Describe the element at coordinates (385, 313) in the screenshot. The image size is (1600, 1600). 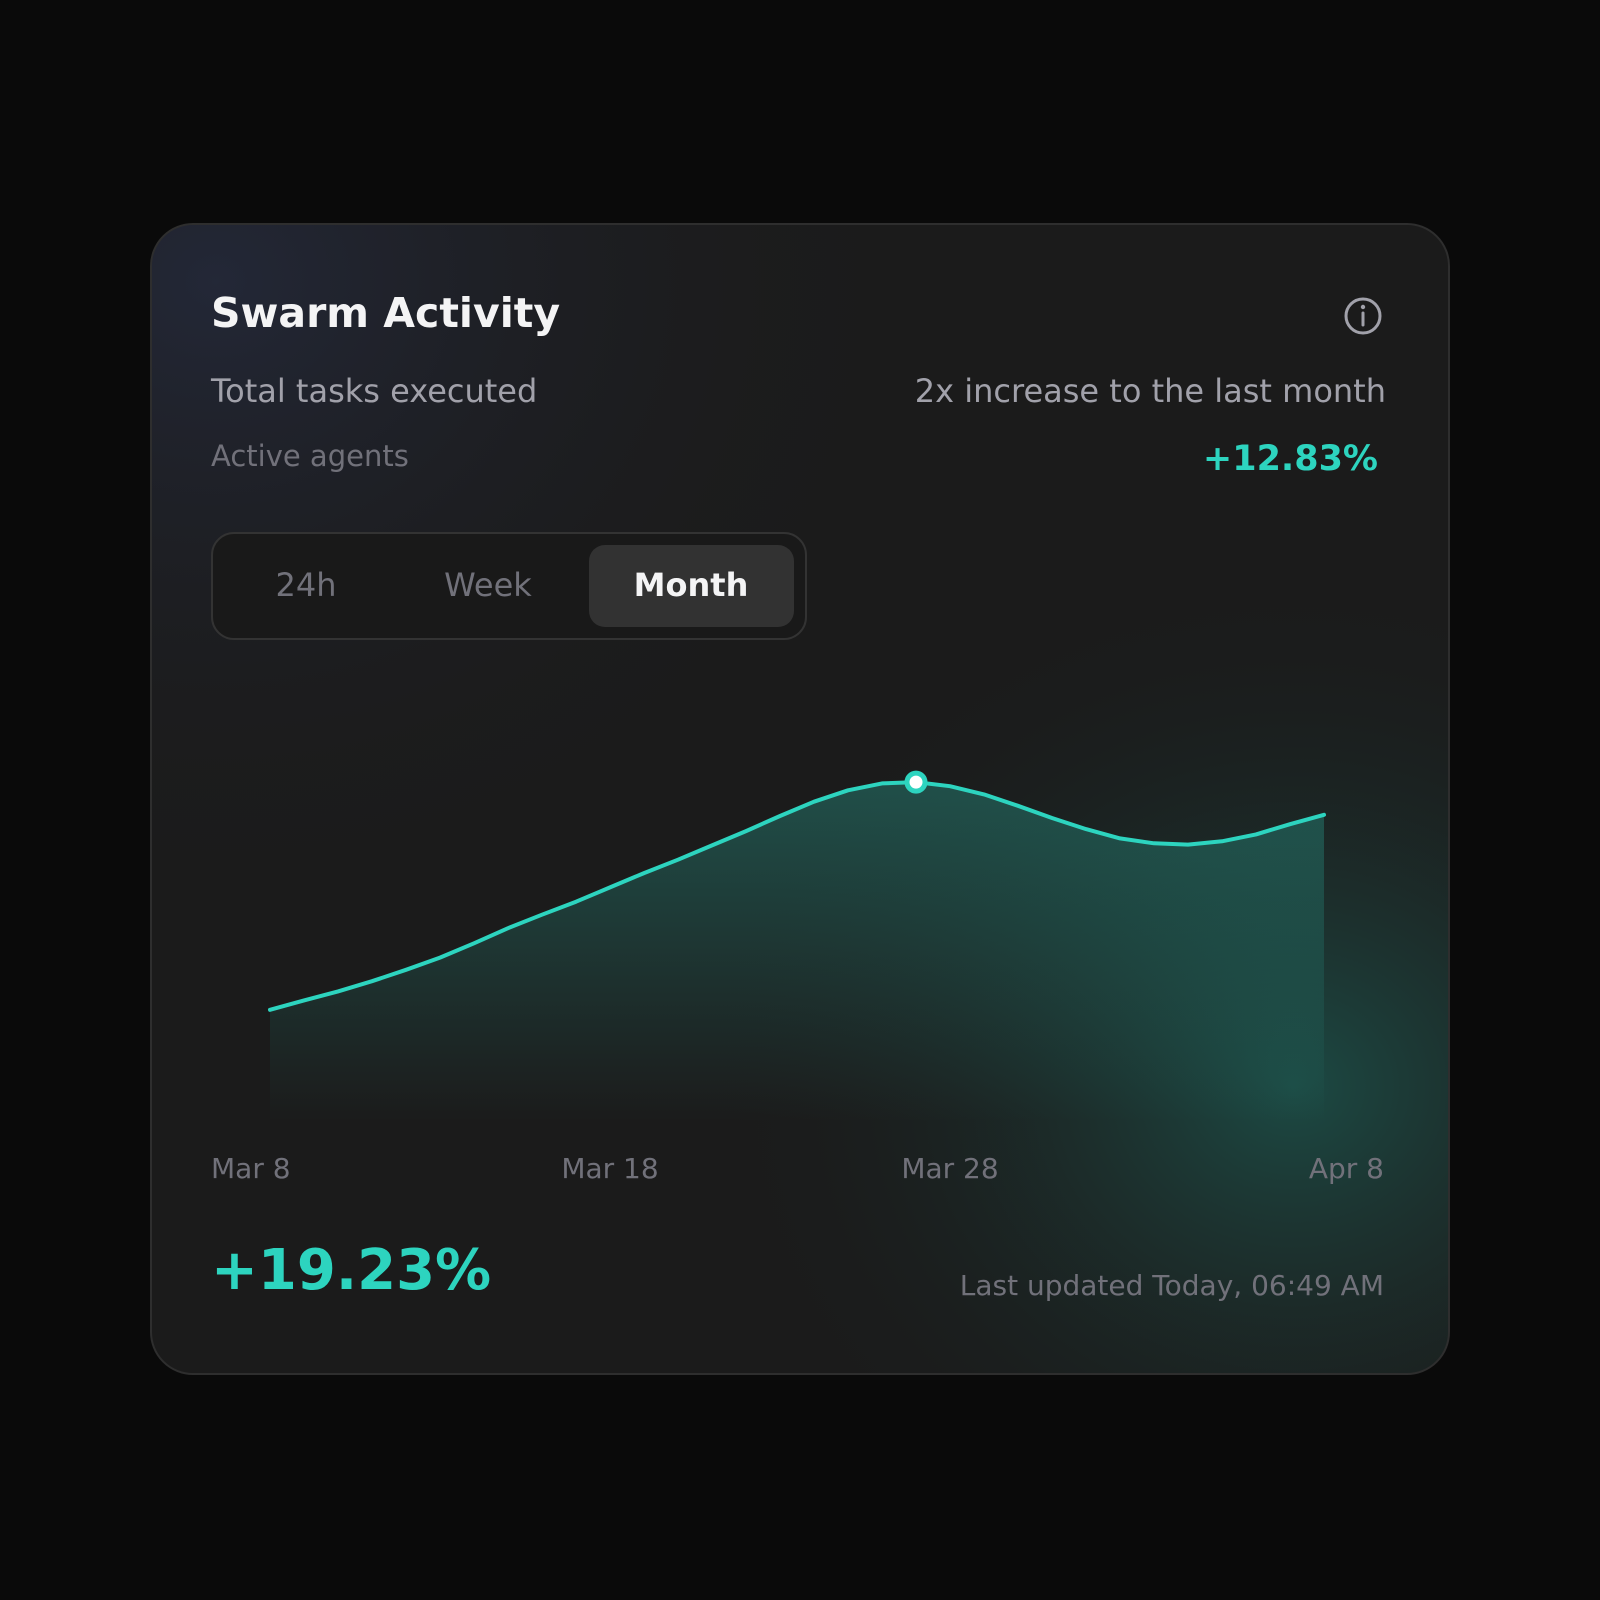
I see `card-title: Swarm Activity` at that location.